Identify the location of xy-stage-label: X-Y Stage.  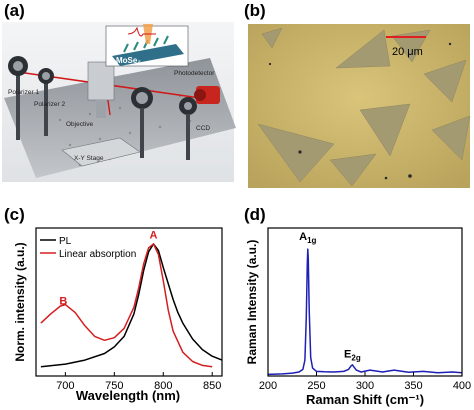
(89, 158).